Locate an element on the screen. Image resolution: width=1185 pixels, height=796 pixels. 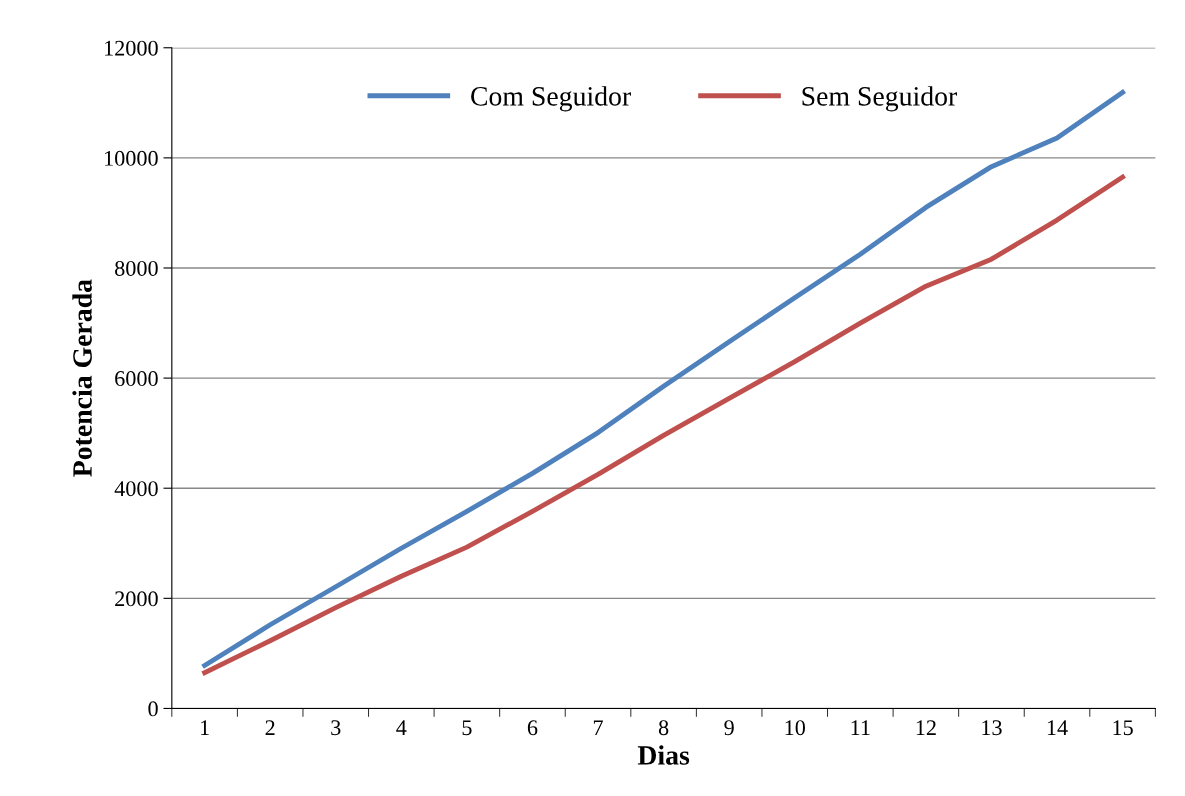
x-tick-label: 12 is located at coordinates (926, 727).